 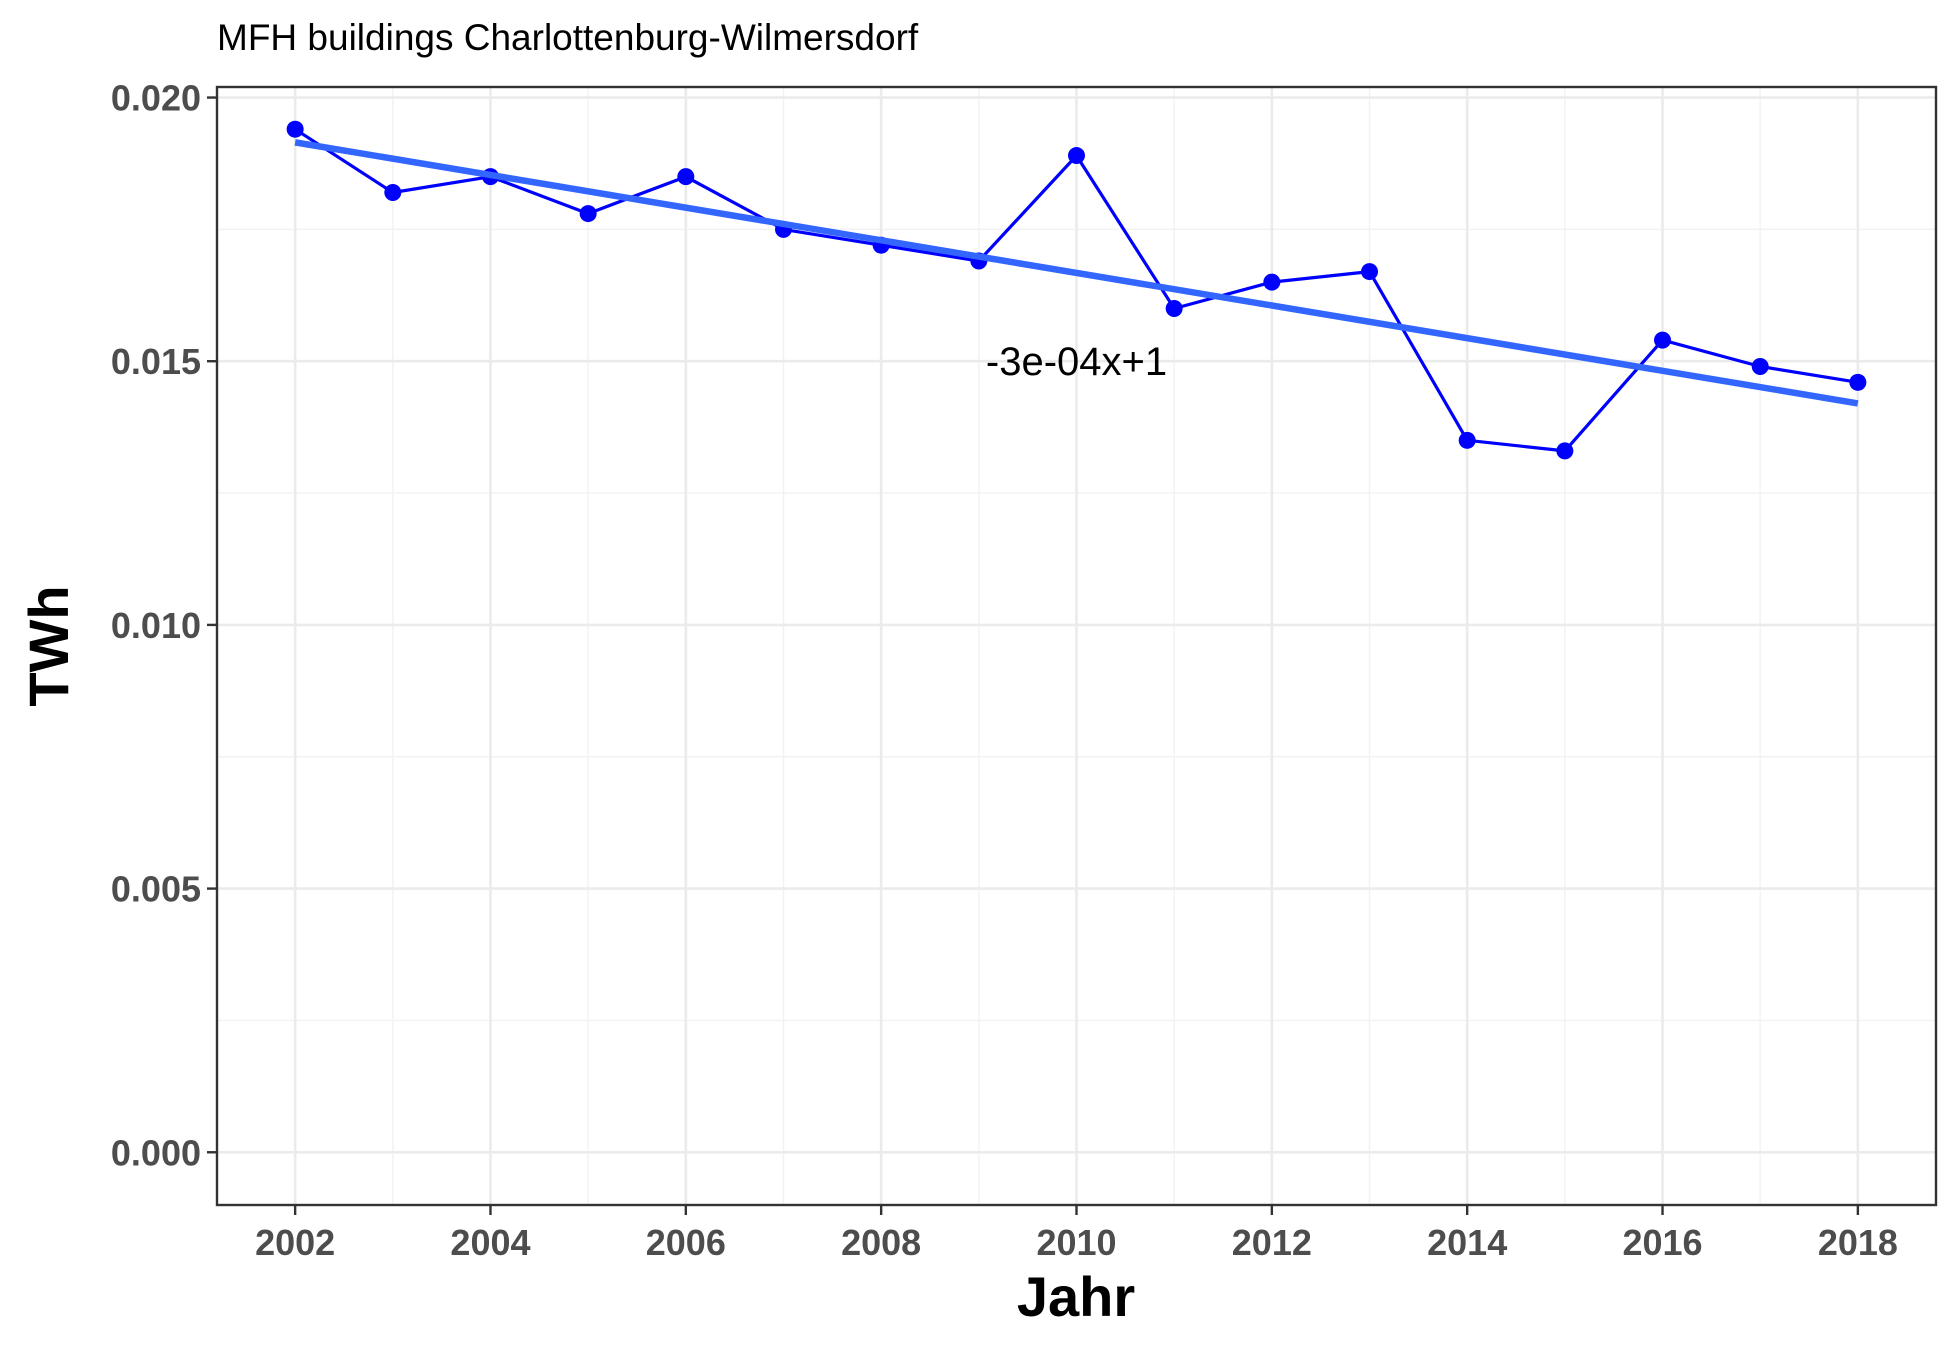 What do you see at coordinates (1076, 362) in the screenshot?
I see `trend-equation-annotation: -3e-04x+1` at bounding box center [1076, 362].